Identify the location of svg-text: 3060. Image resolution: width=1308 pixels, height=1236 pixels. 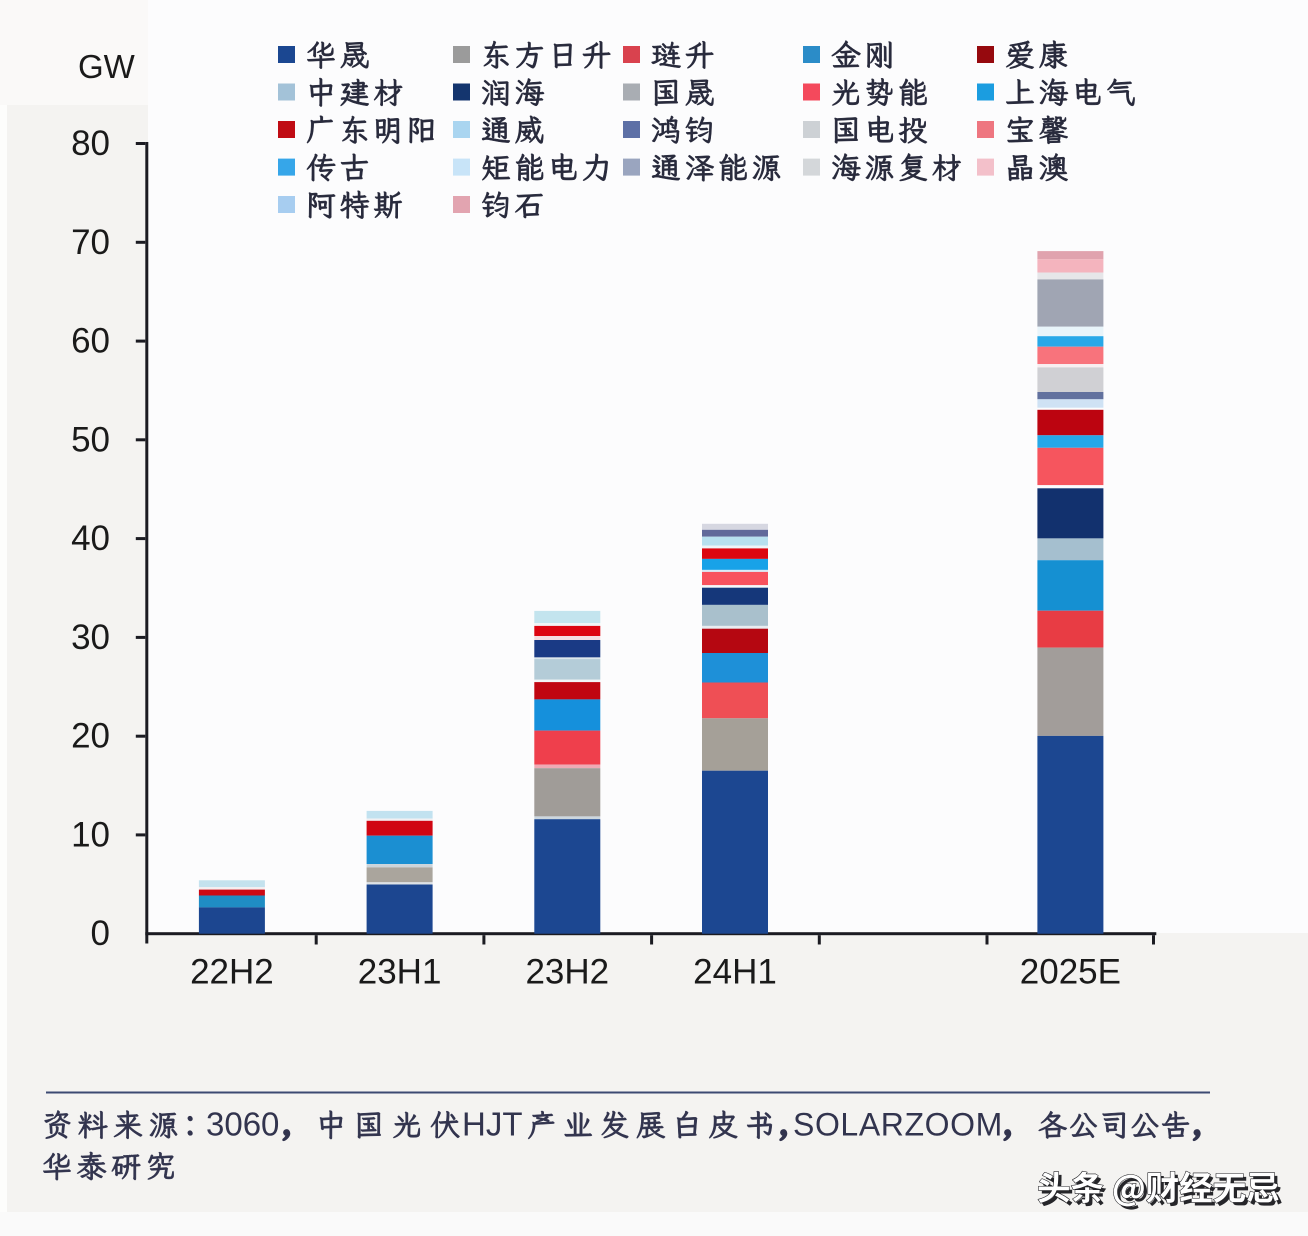
(242, 1124).